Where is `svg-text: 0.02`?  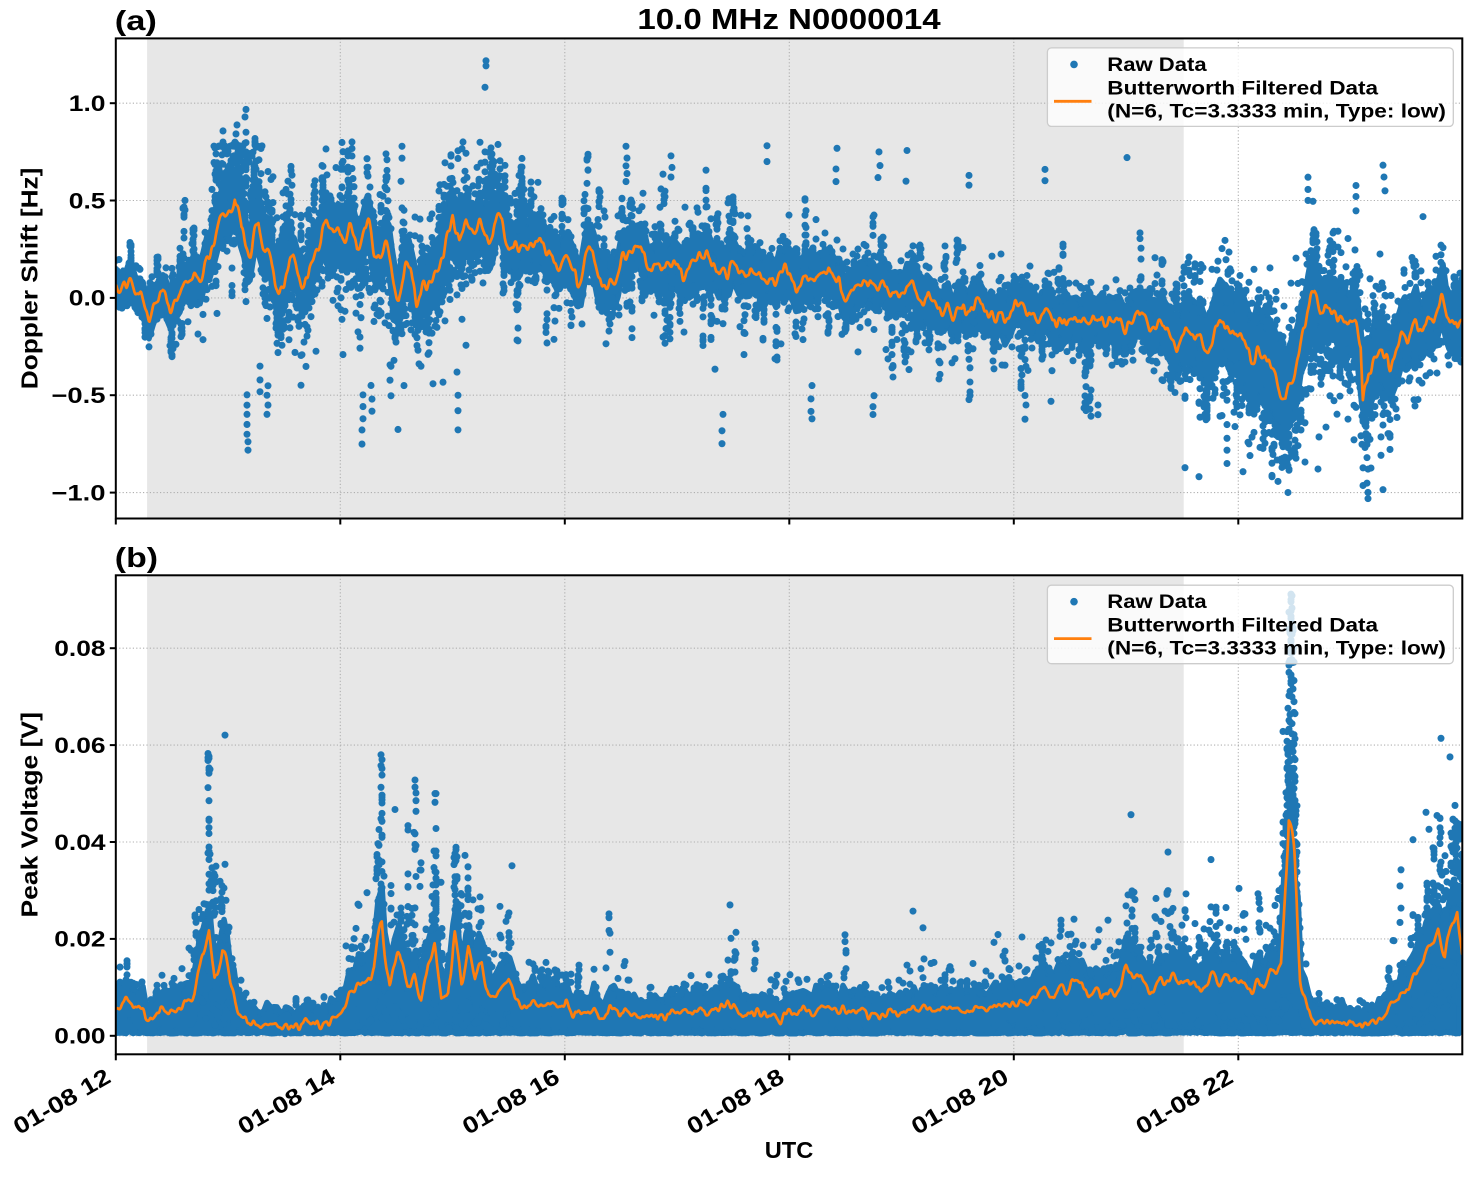 svg-text: 0.02 is located at coordinates (79, 940).